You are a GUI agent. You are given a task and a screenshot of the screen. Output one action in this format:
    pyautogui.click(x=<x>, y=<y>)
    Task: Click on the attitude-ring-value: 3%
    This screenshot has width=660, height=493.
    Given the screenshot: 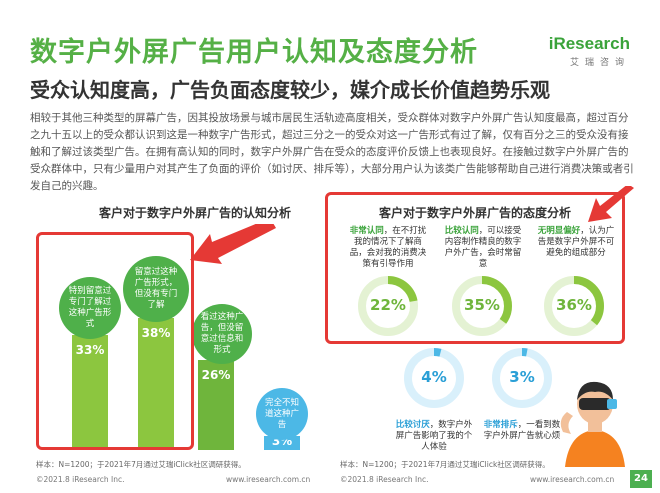 What is the action you would take?
    pyautogui.click(x=522, y=377)
    